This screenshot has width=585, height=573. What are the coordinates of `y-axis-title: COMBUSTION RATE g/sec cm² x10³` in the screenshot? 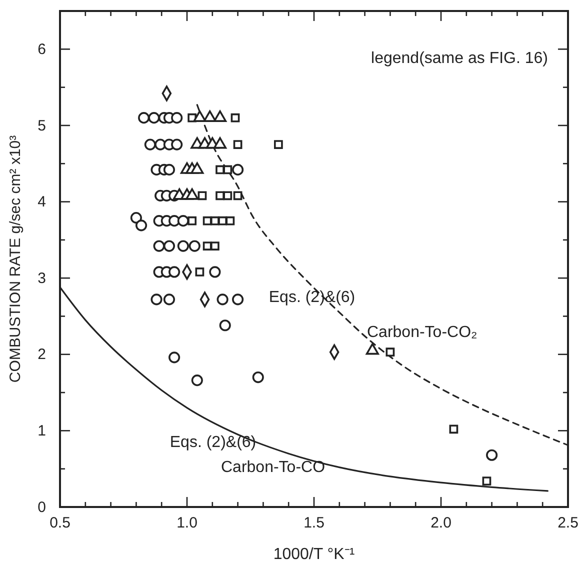 It's located at (15, 259).